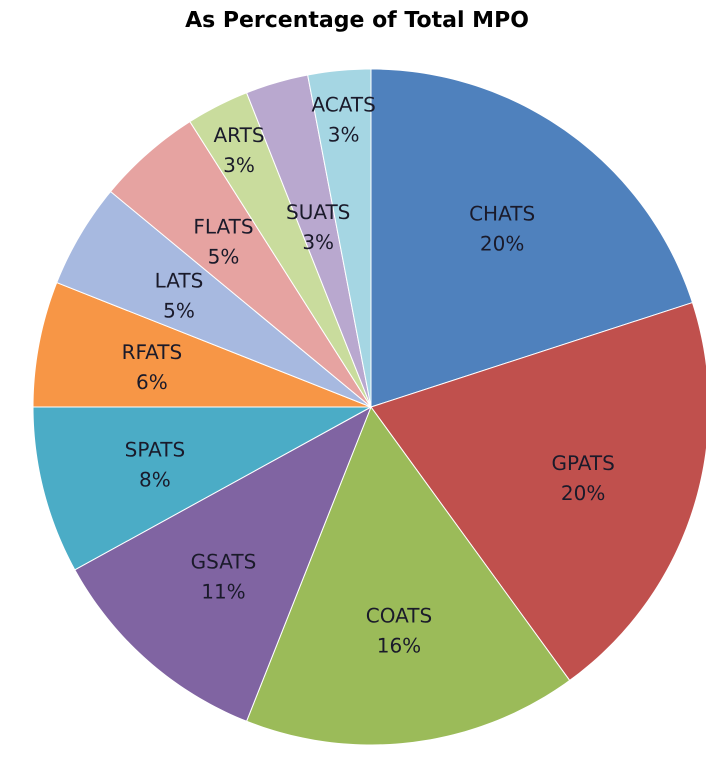  I want to click on data-label: 11%, so click(223, 591).